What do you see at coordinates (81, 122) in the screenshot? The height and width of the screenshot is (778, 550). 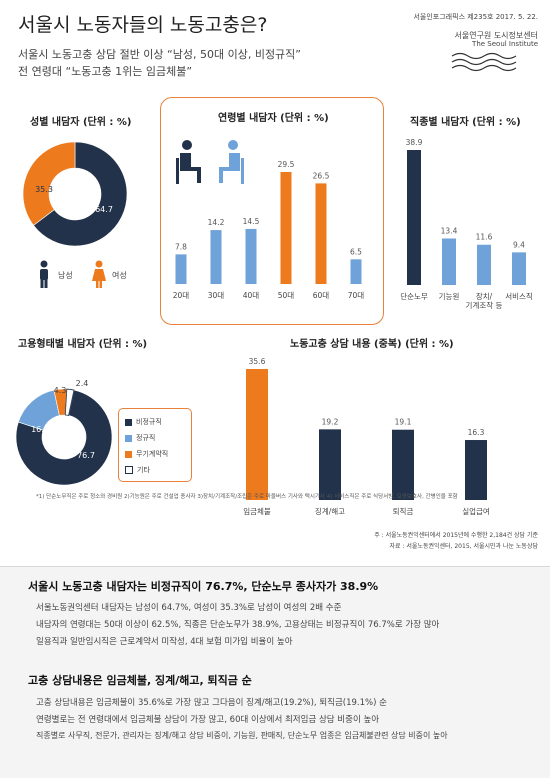 I see `chart-title-gender: 성별 내담자 (단위 : %)` at bounding box center [81, 122].